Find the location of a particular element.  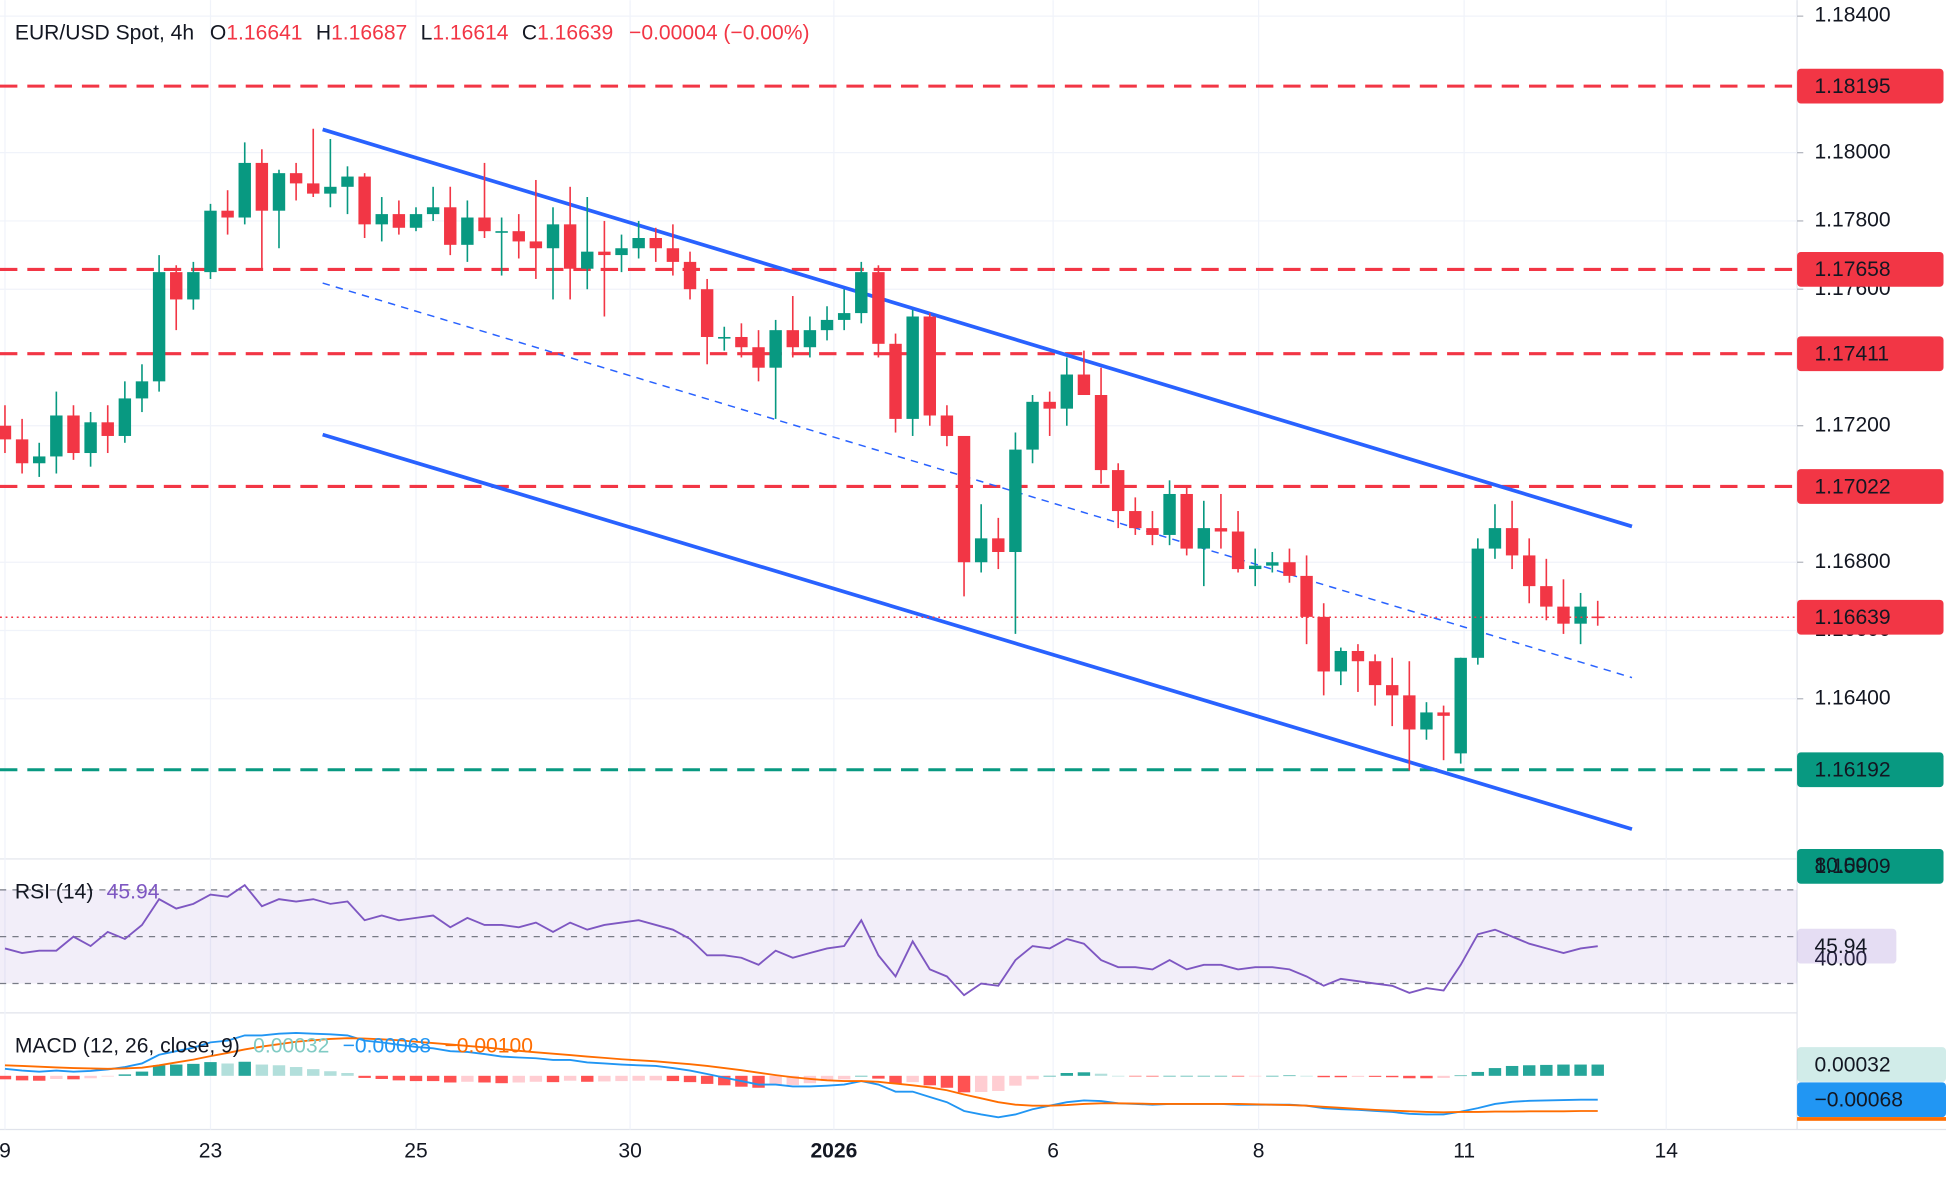

histogram-tag: 0.00032 is located at coordinates (1852, 1064).